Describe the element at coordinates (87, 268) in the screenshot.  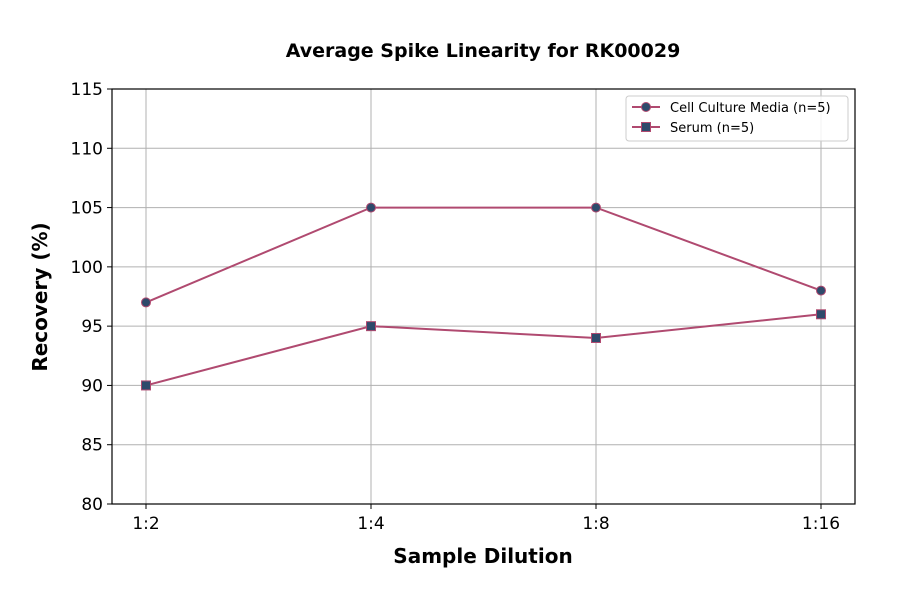
I see `y-tick-label: 100` at that location.